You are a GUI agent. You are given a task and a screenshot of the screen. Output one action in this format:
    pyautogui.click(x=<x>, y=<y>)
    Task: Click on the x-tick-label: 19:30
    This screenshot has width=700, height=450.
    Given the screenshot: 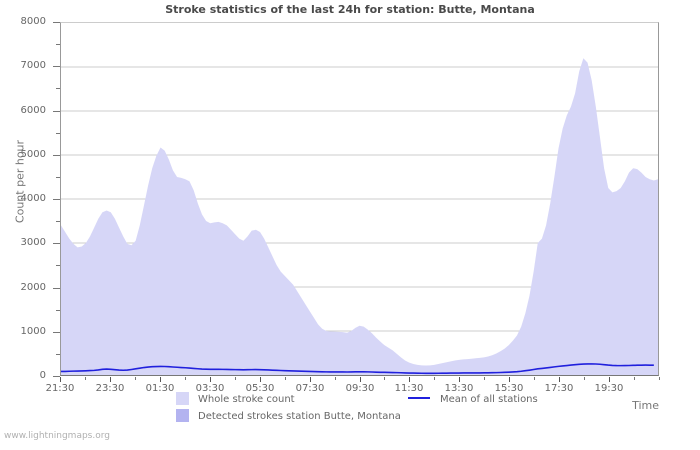 What is the action you would take?
    pyautogui.click(x=609, y=388)
    